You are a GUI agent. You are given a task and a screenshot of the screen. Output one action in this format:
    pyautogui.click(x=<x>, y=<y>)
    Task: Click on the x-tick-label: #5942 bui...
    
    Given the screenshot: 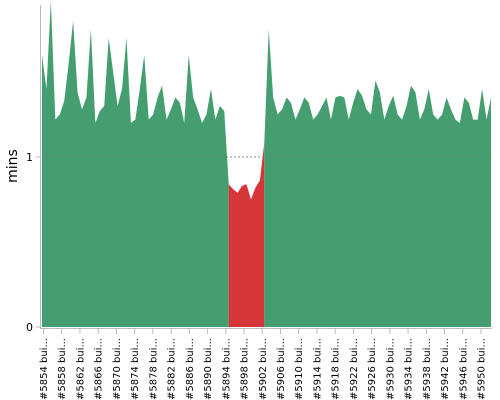 What is the action you would take?
    pyautogui.click(x=445, y=369)
    